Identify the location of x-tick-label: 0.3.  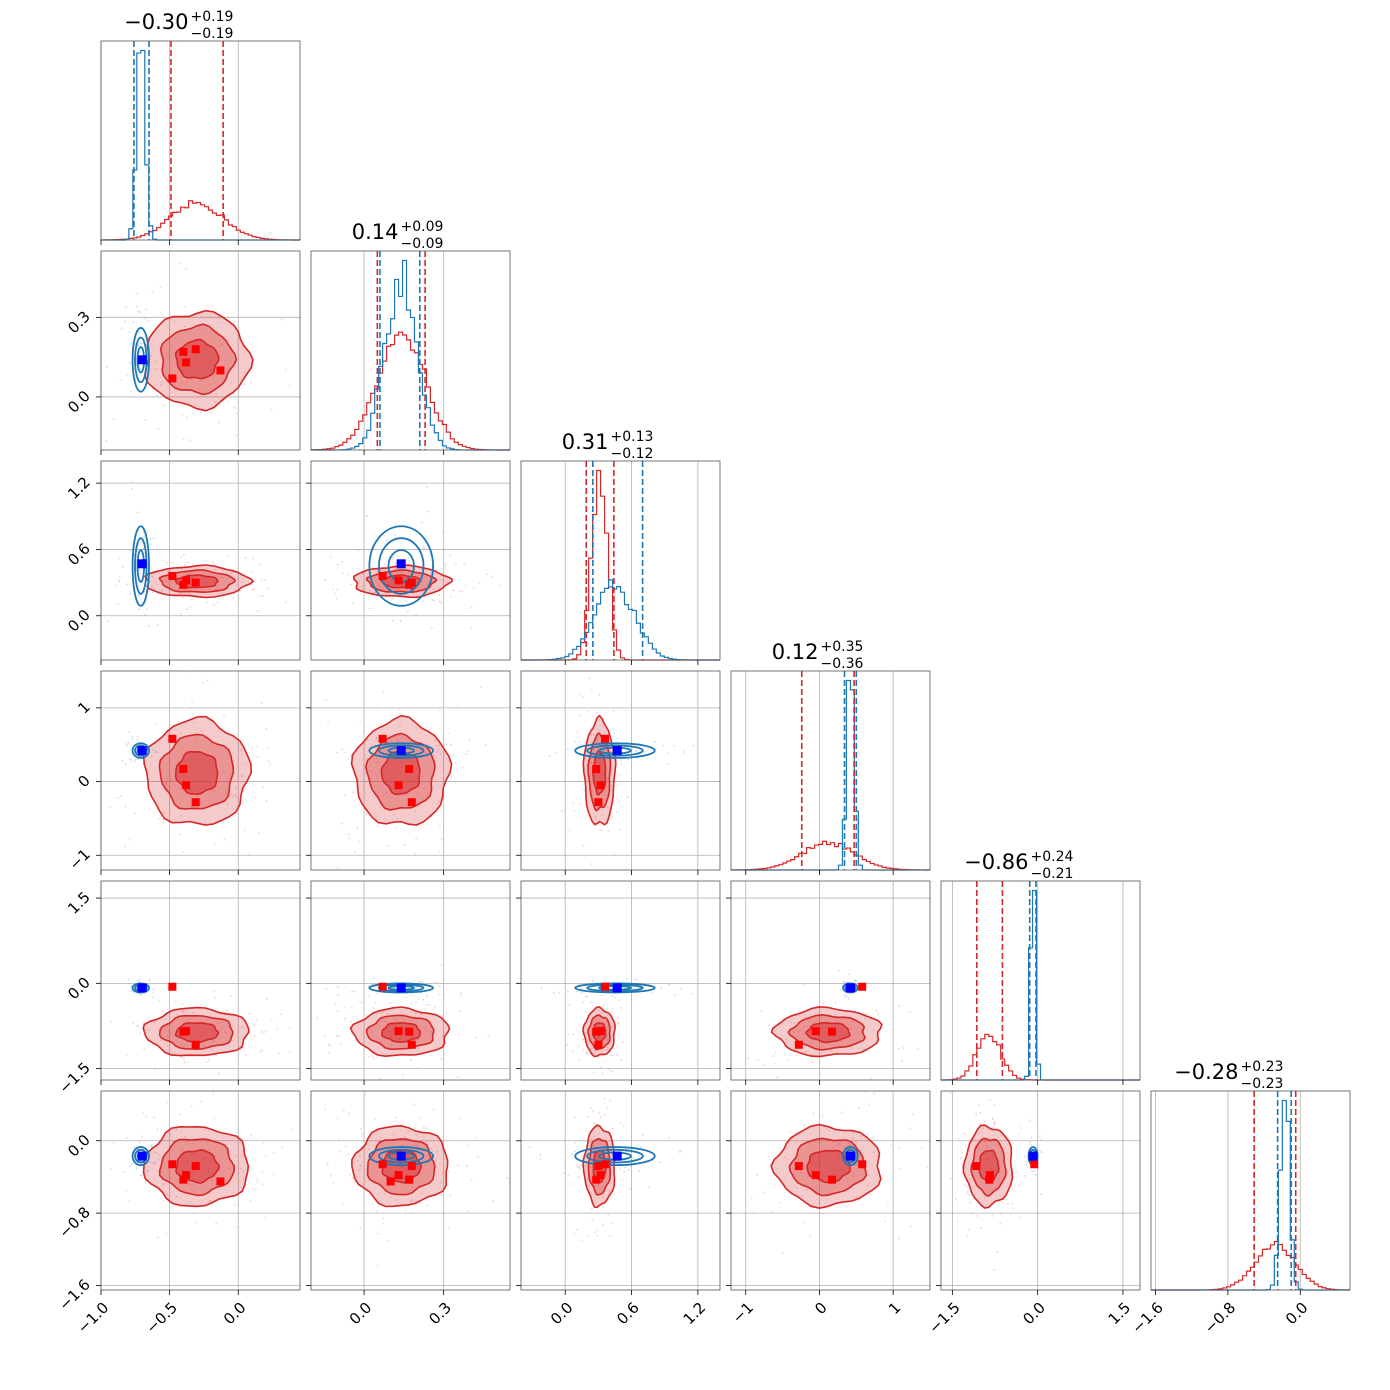
(440, 1314).